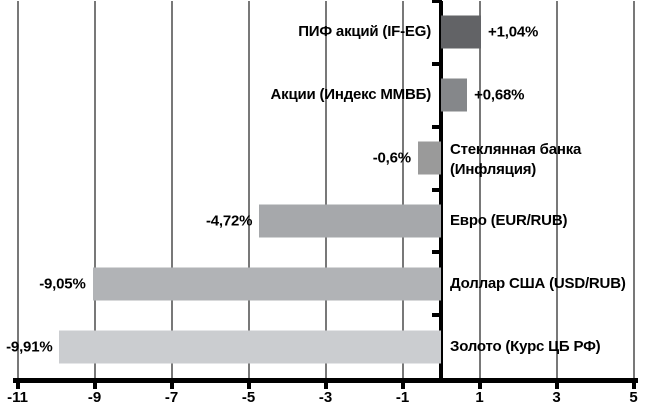 The height and width of the screenshot is (410, 650). What do you see at coordinates (29, 347) in the screenshot?
I see `value-label: -9,91%` at bounding box center [29, 347].